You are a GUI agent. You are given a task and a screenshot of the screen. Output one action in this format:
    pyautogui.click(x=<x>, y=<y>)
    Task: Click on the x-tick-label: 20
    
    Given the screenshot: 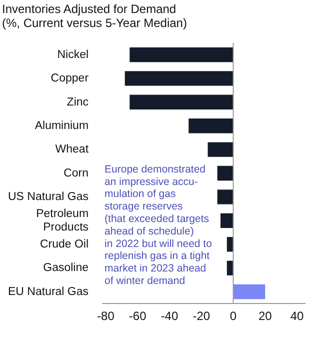 What is the action you would take?
    pyautogui.click(x=265, y=316)
    